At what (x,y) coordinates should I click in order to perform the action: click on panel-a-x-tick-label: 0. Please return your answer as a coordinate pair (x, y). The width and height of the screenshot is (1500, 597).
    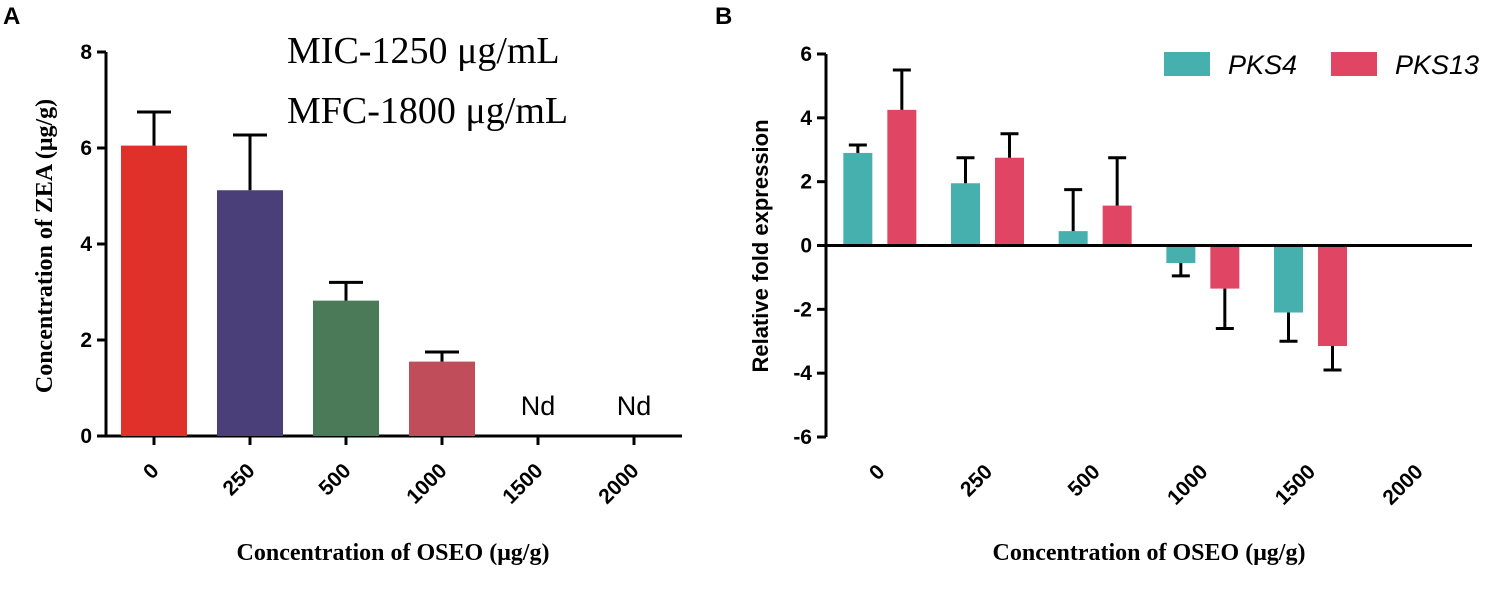
    Looking at the image, I should click on (151, 471).